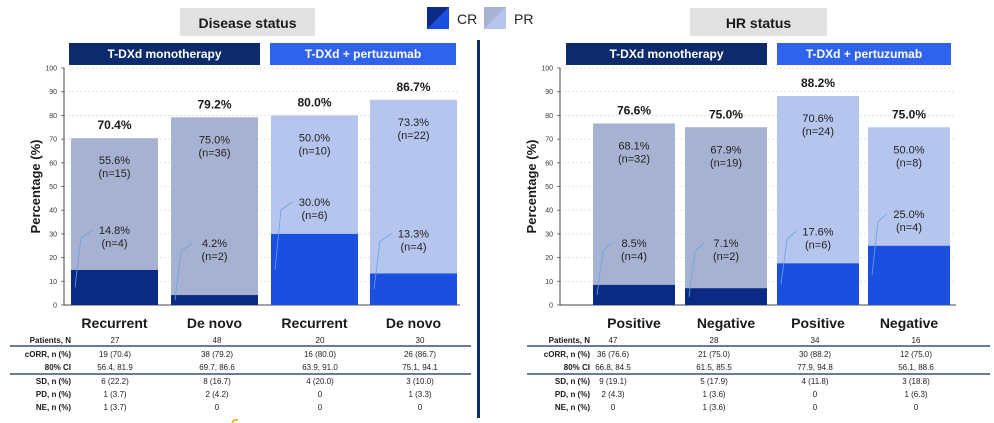 This screenshot has width=994, height=423. Describe the element at coordinates (413, 123) in the screenshot. I see `bar-pr-label: 73.3%` at that location.